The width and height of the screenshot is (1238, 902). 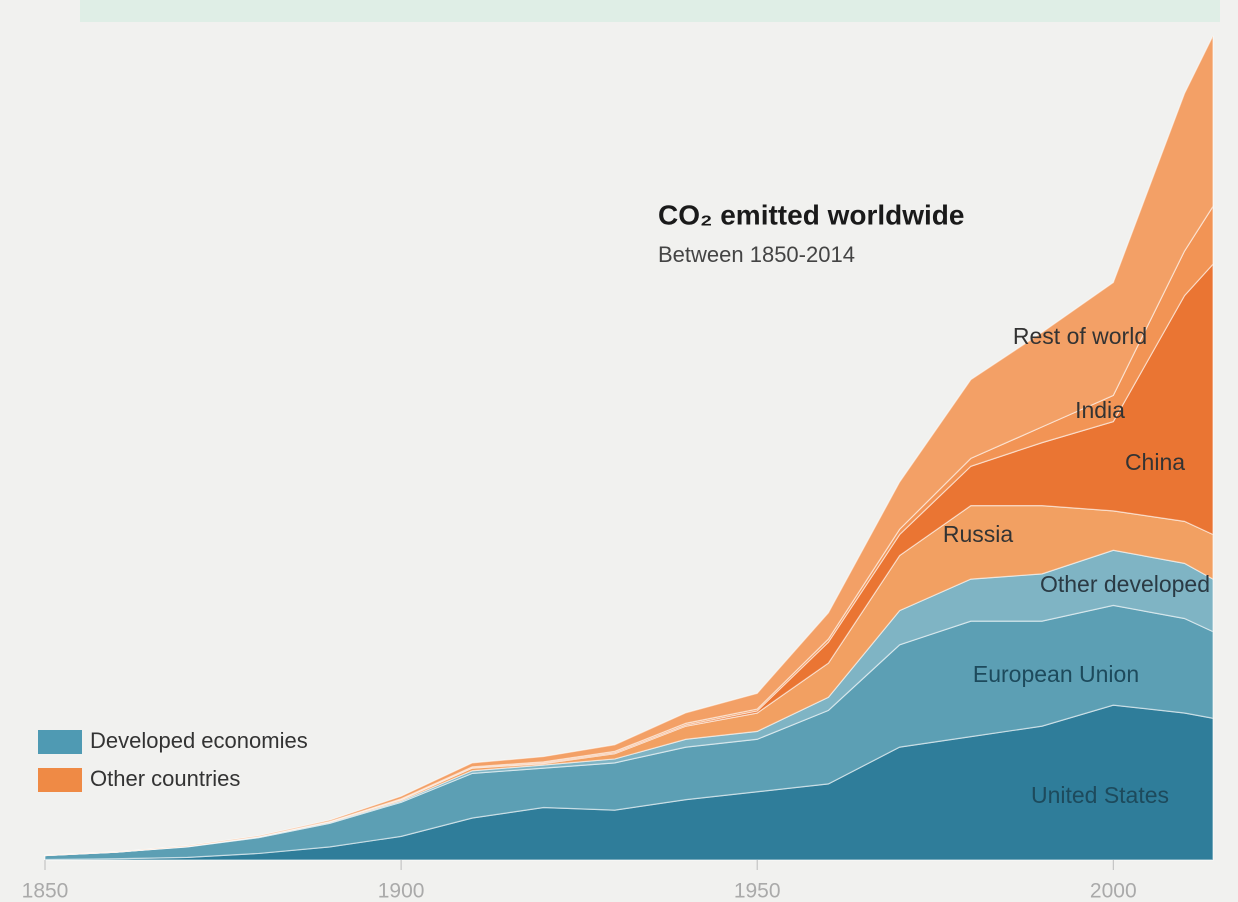 I want to click on x-tick-label: 2000, so click(x=1113, y=891).